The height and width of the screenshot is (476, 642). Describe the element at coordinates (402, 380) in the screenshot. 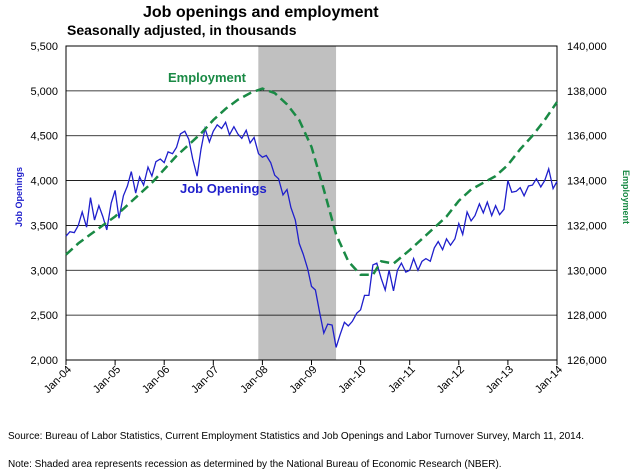

I see `x-tick-label: Jan-11` at that location.